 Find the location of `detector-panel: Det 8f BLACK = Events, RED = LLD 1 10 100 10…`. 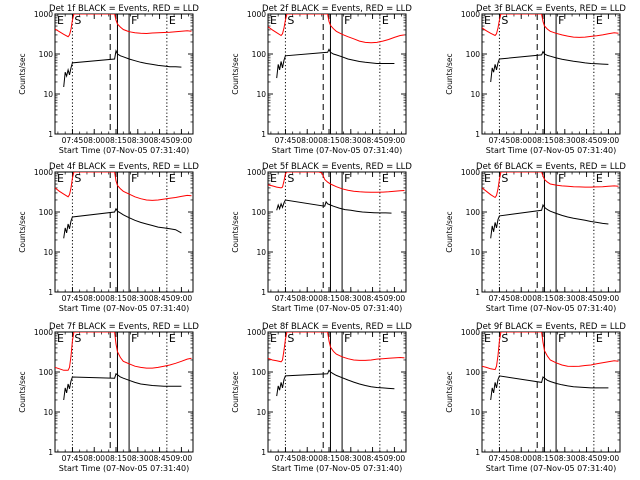

detector-panel: Det 8f BLACK = Events, RED = LLD 1 10 100 10… is located at coordinates (321, 397).